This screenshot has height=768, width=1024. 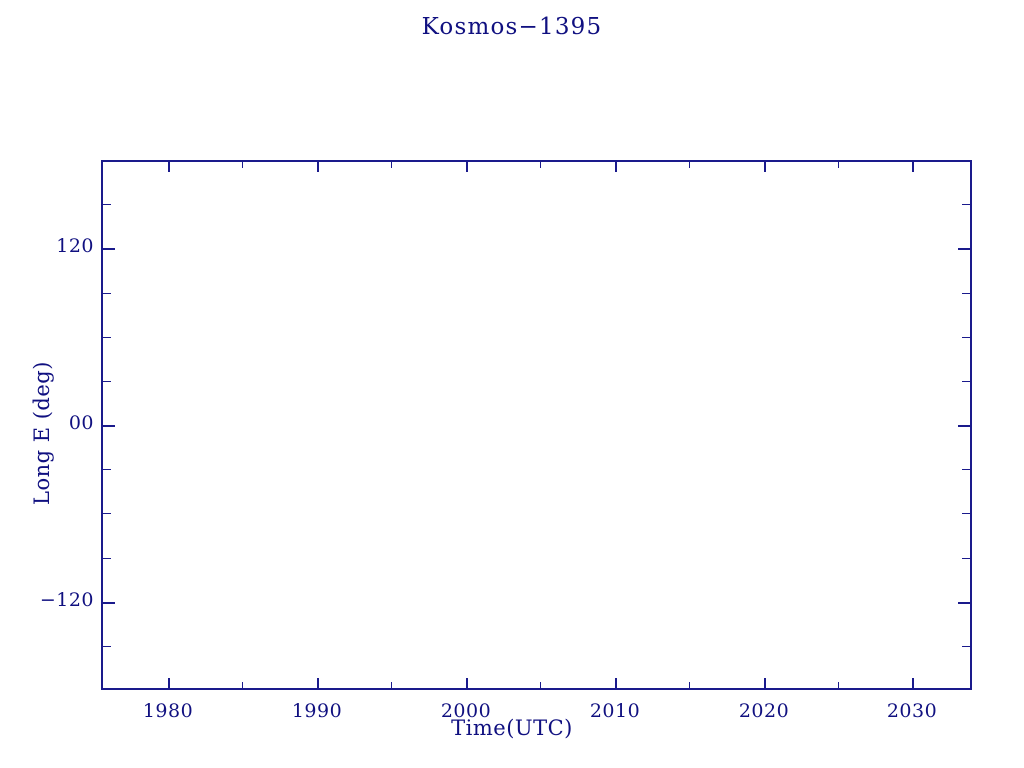 What do you see at coordinates (912, 711) in the screenshot?
I see `x-axis-label-2030: 2030` at bounding box center [912, 711].